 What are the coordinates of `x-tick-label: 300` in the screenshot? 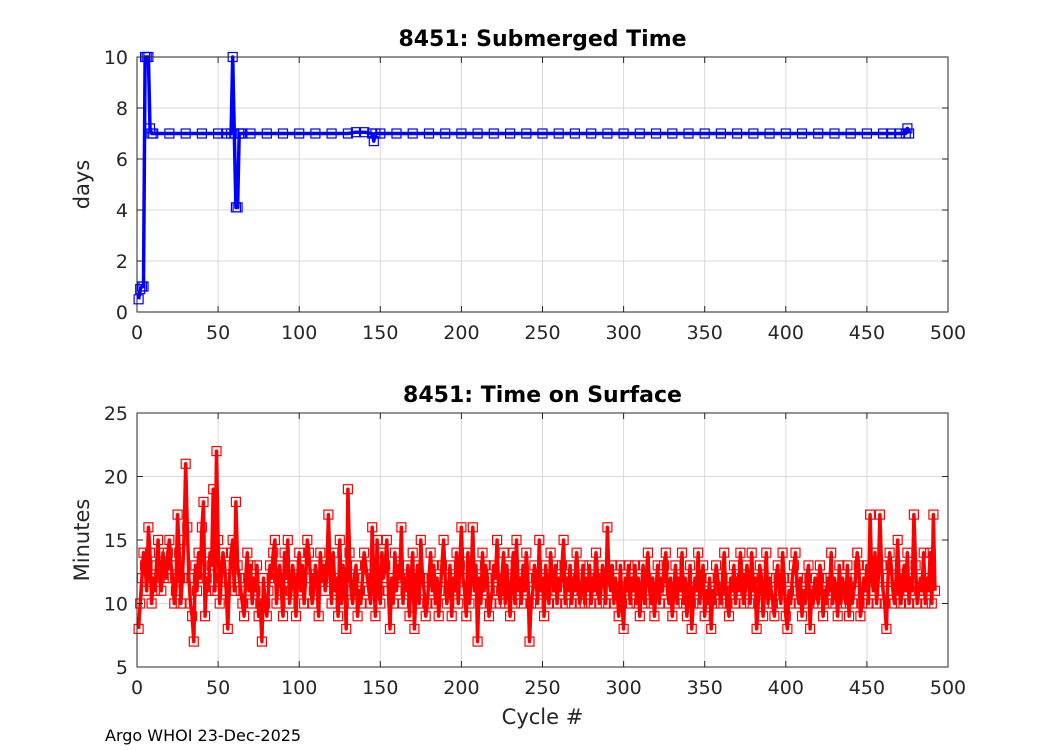 It's located at (623, 333).